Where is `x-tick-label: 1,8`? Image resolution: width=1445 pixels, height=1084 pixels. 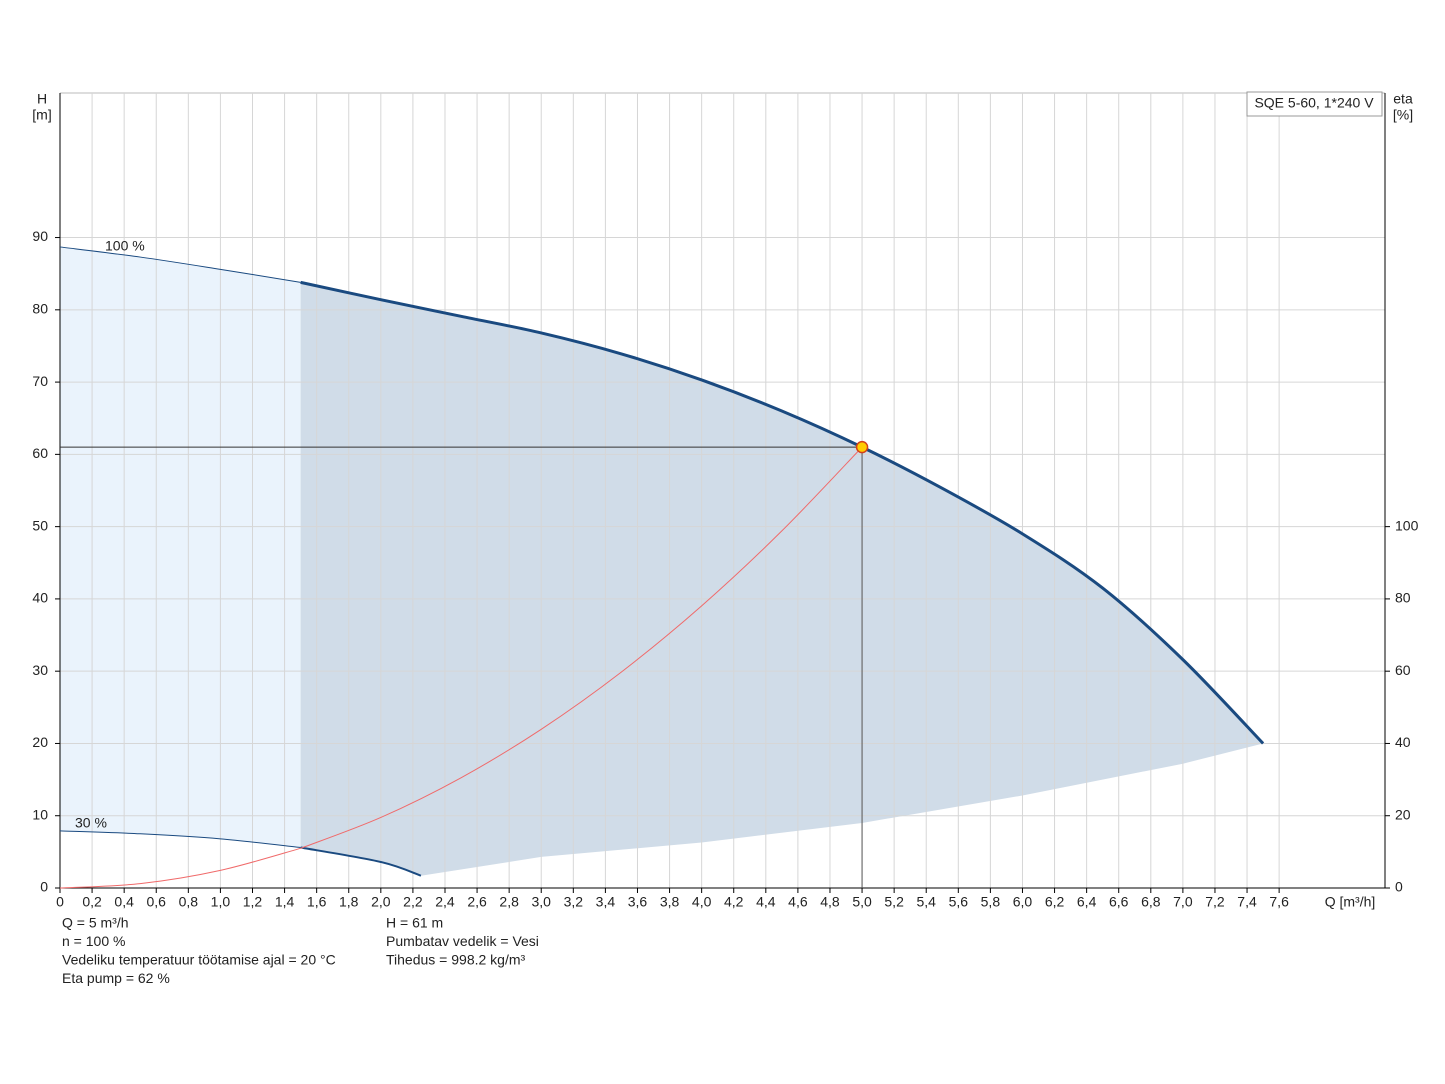 x-tick-label: 1,8 is located at coordinates (349, 902).